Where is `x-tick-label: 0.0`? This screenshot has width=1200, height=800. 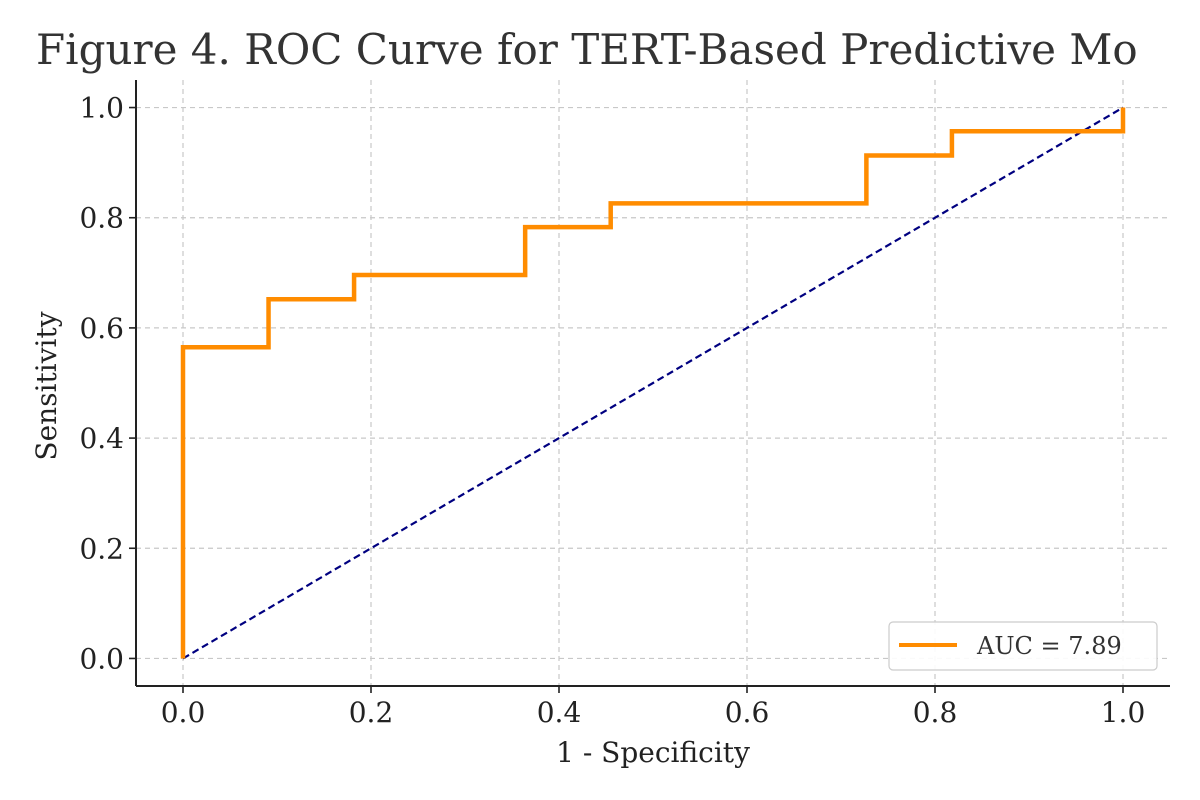
x-tick-label: 0.0 is located at coordinates (183, 712).